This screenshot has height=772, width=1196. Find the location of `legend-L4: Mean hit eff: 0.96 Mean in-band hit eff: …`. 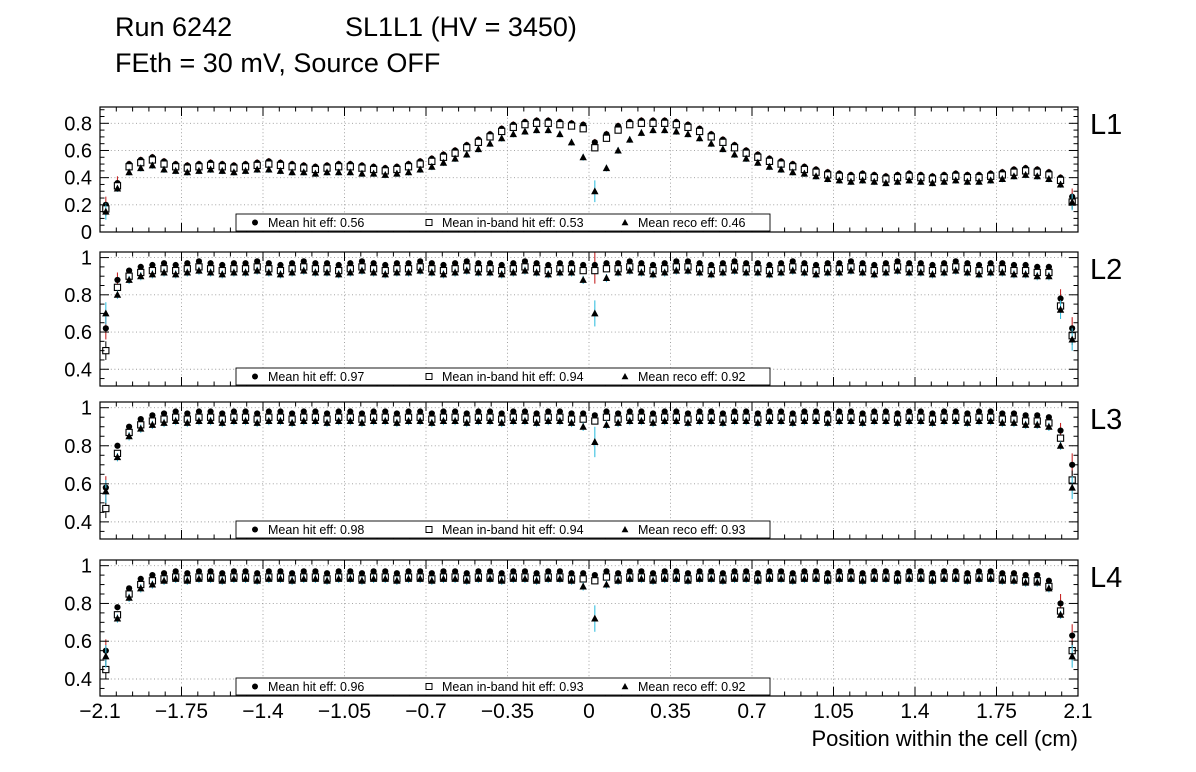

legend-L4: Mean hit eff: 0.96 Mean in-band hit eff: … is located at coordinates (503, 686).